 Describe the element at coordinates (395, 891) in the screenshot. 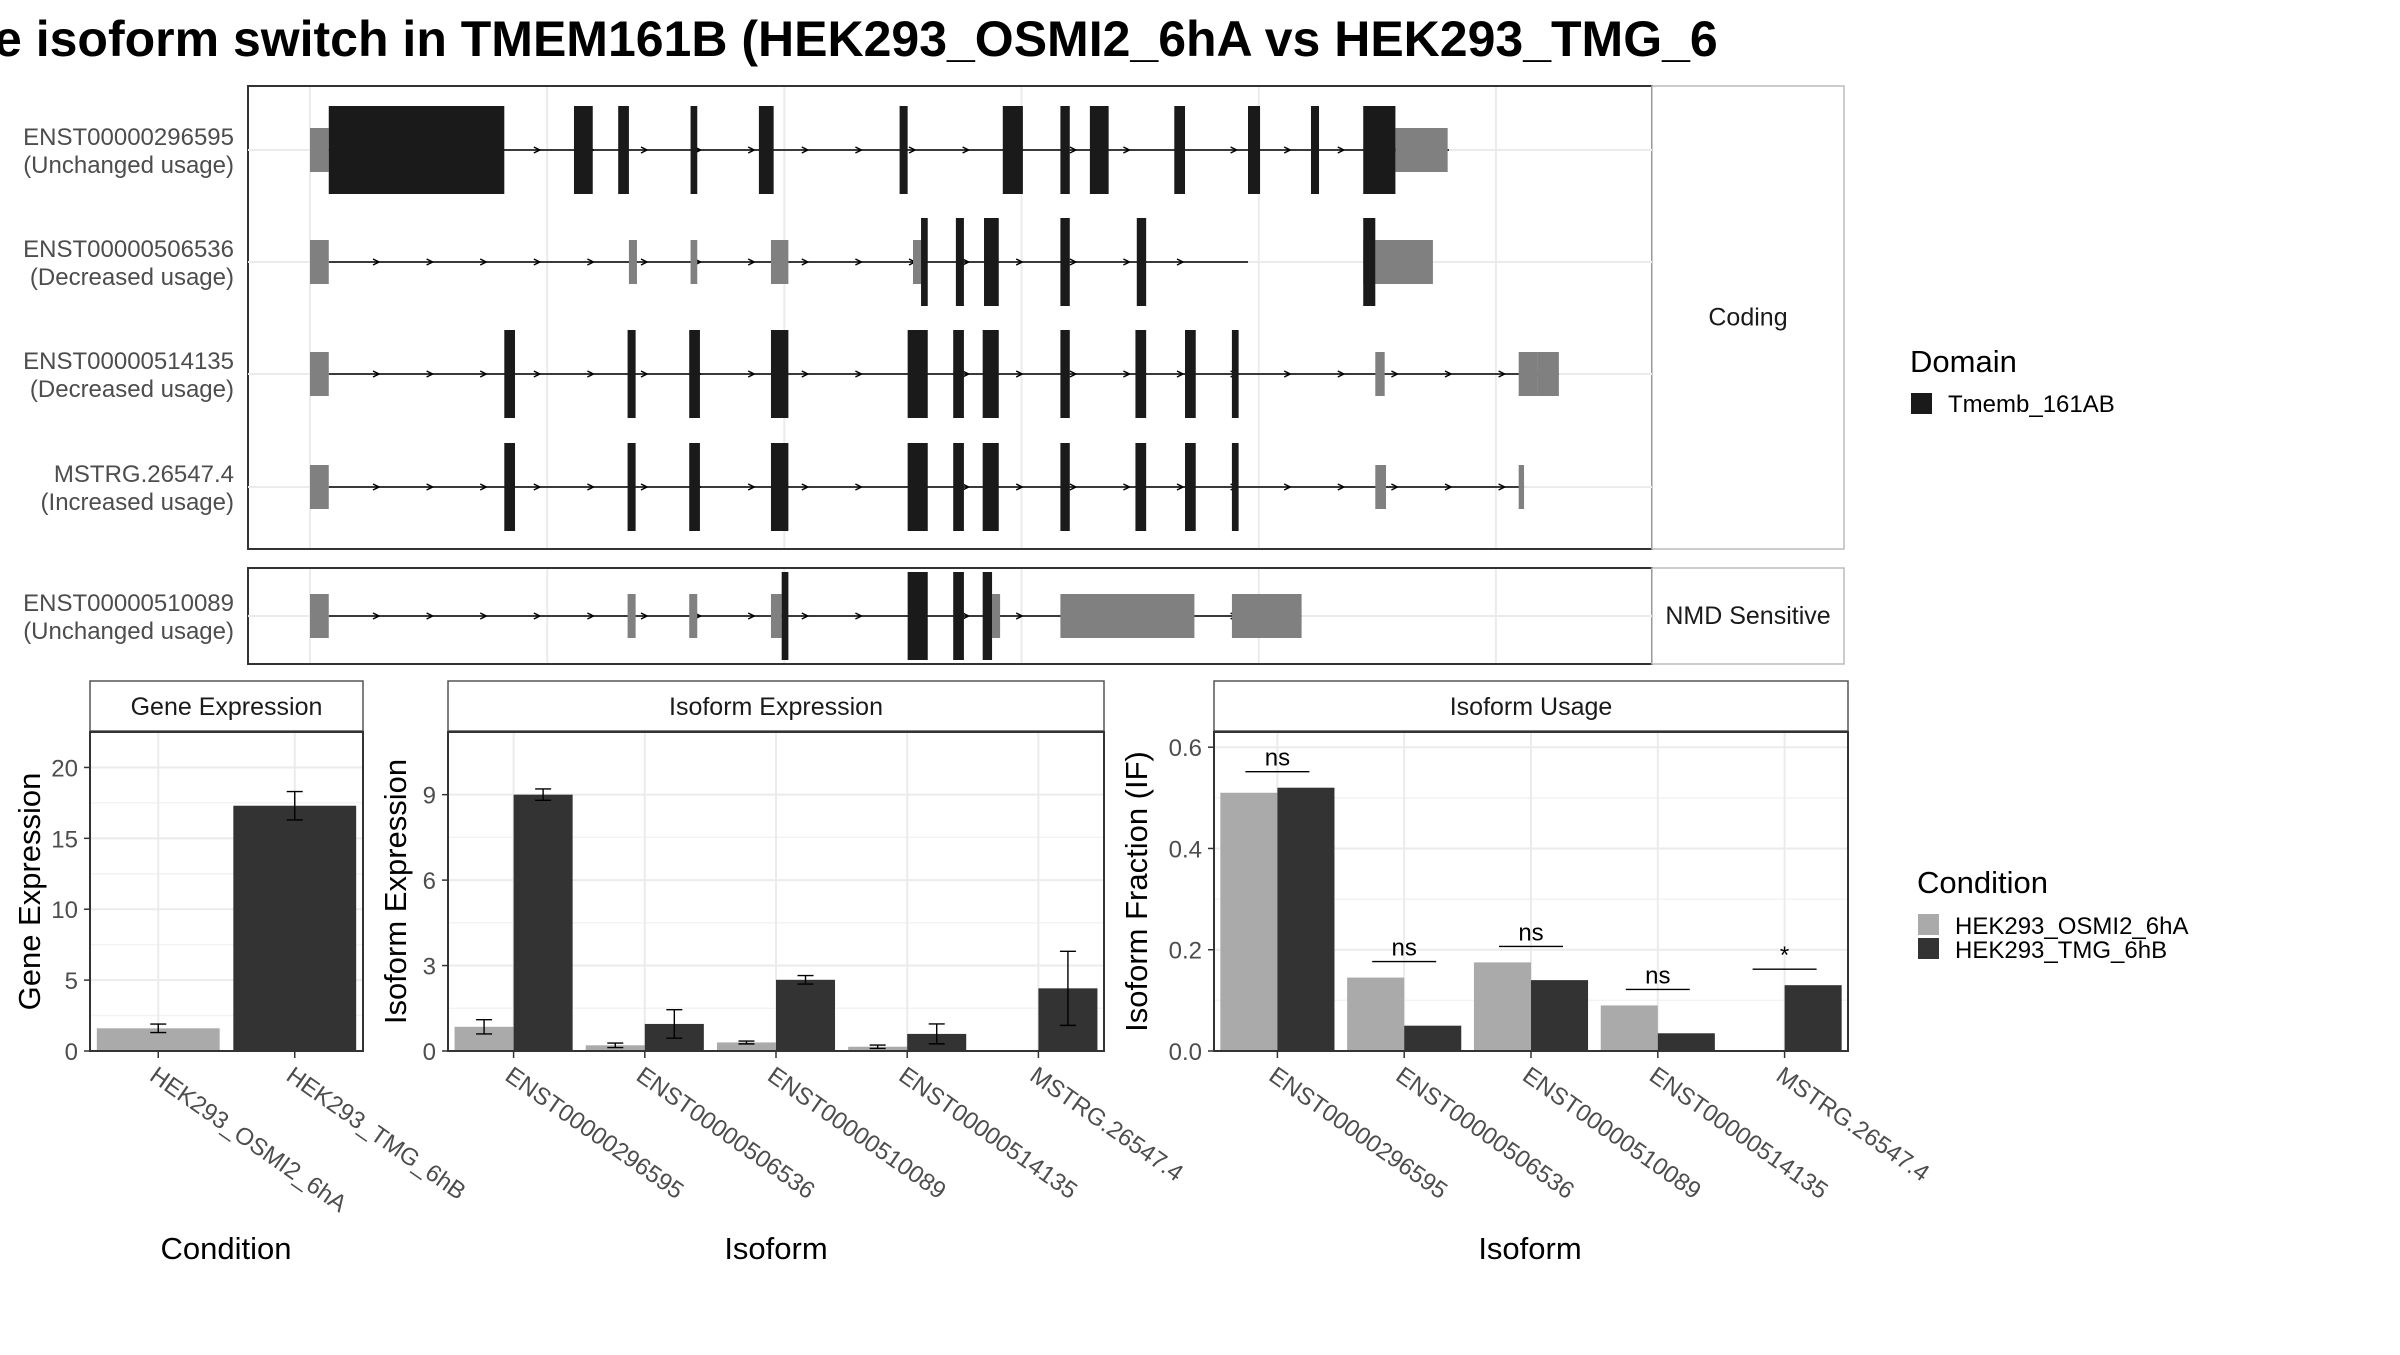

I see `y-axis-title: Isoform Expression` at that location.